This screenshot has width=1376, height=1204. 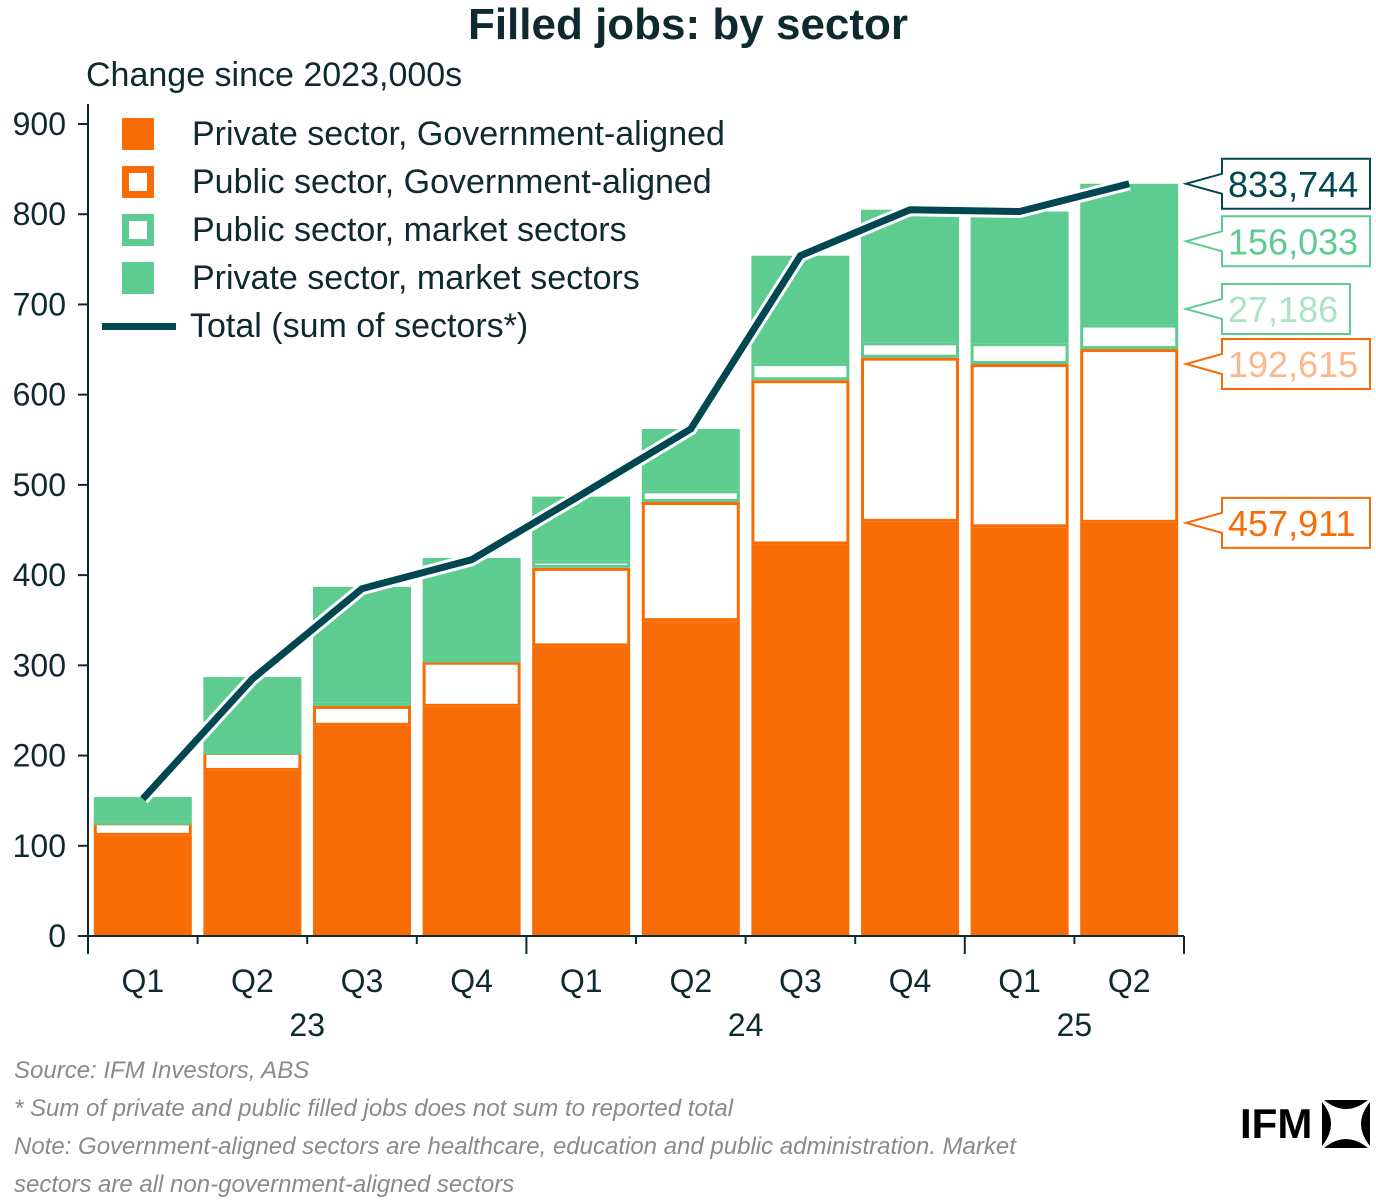 What do you see at coordinates (57, 936) in the screenshot?
I see `y-tick-label: 0` at bounding box center [57, 936].